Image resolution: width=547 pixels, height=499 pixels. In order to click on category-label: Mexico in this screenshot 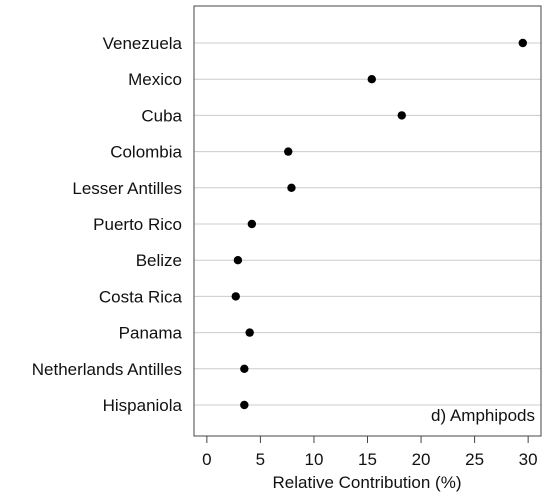, I will do `click(155, 79)`.